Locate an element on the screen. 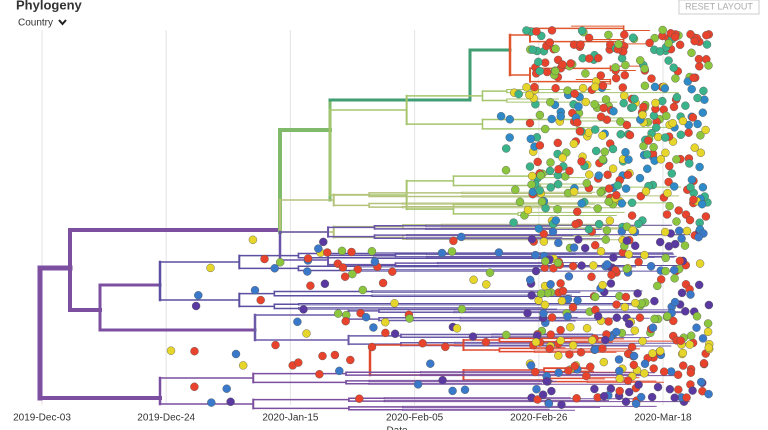  reset-button is located at coordinates (719, 7).